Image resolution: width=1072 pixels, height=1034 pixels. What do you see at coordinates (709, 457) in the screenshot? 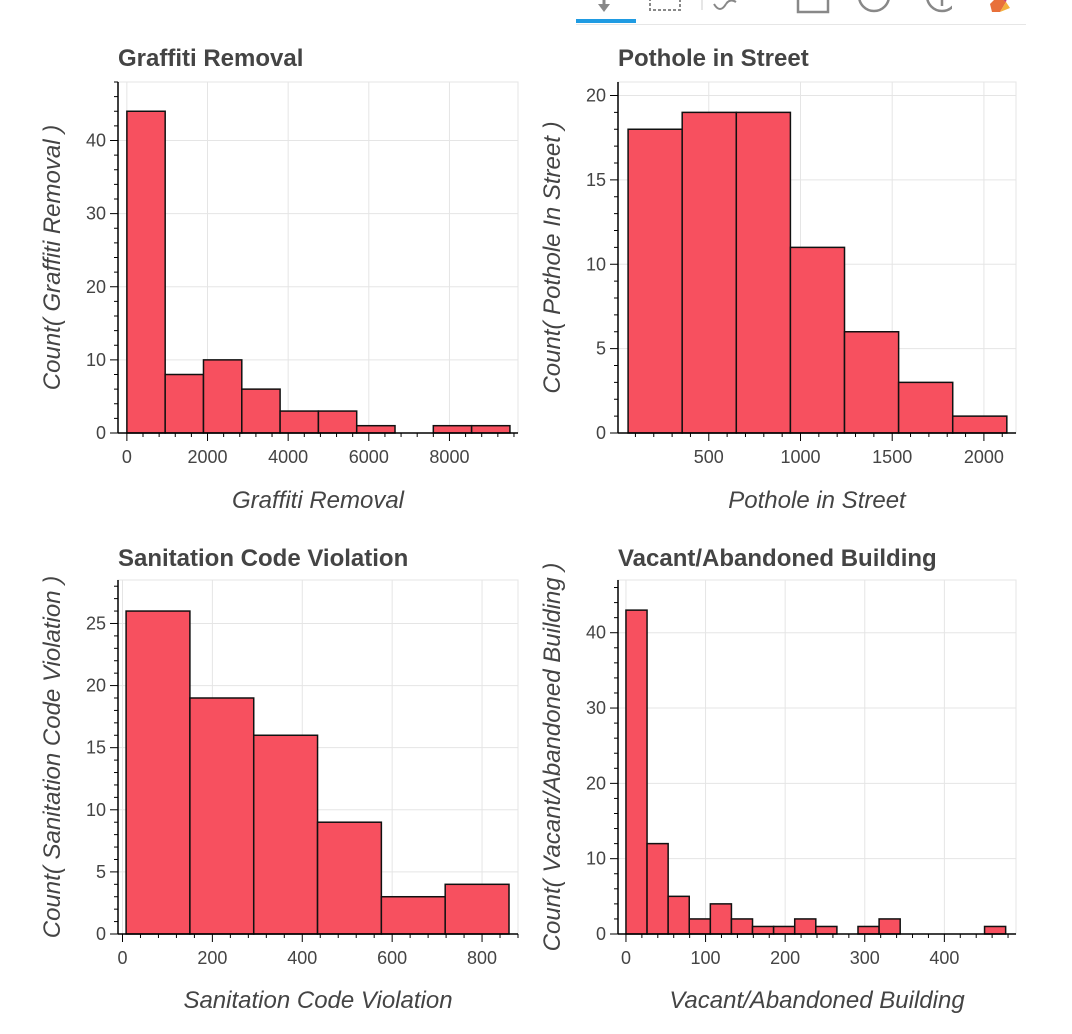
I see `x-tick-label: 500` at bounding box center [709, 457].